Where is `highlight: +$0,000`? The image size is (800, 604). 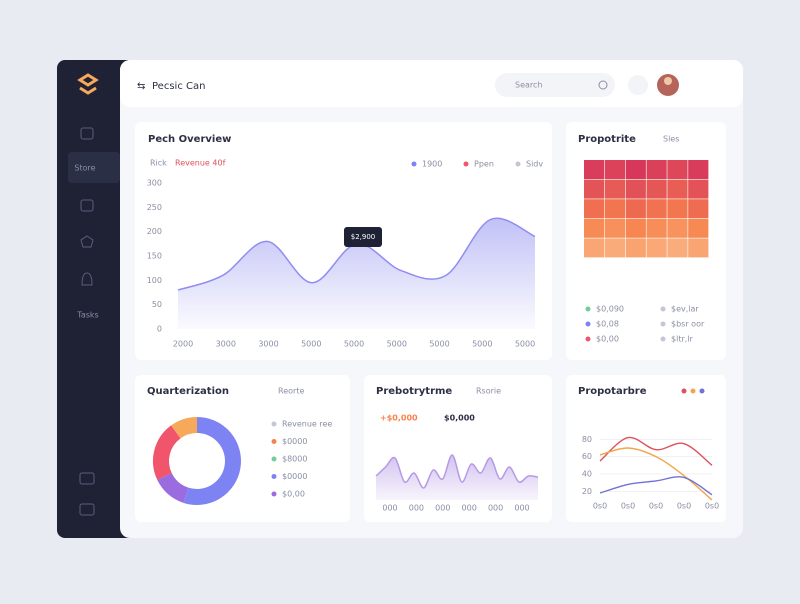
highlight: +$0,000 is located at coordinates (399, 418).